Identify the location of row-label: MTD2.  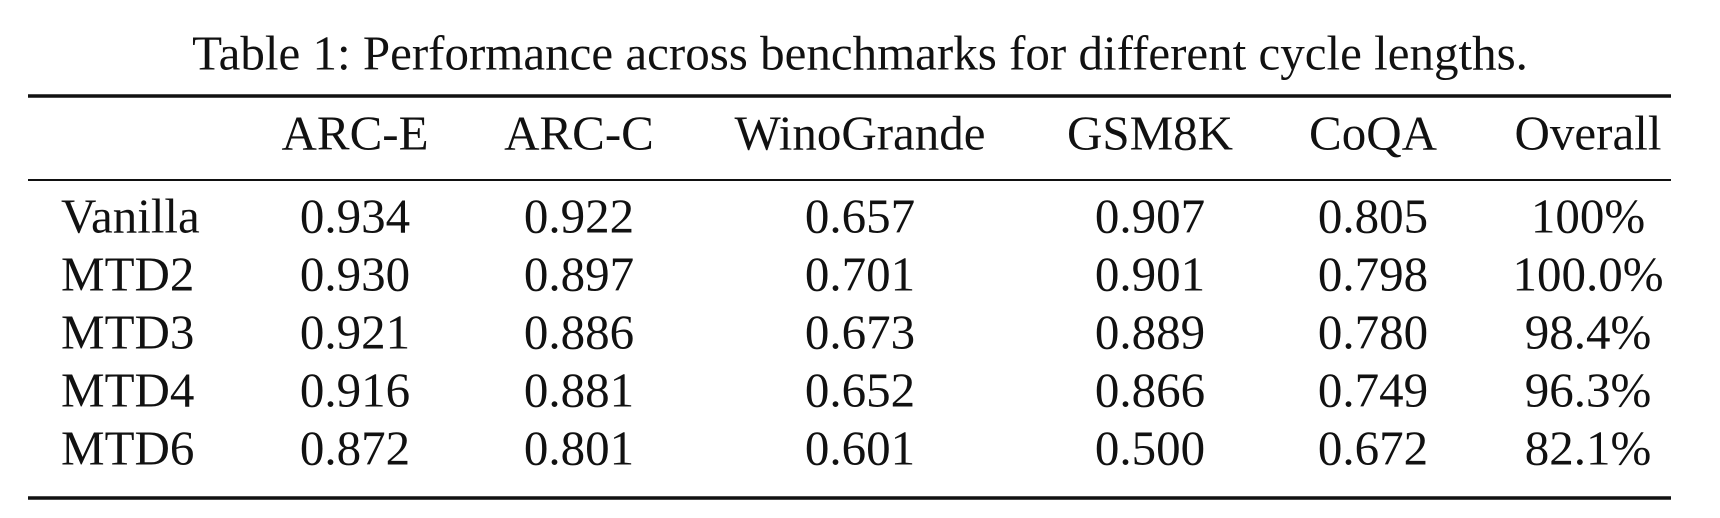
(127, 273).